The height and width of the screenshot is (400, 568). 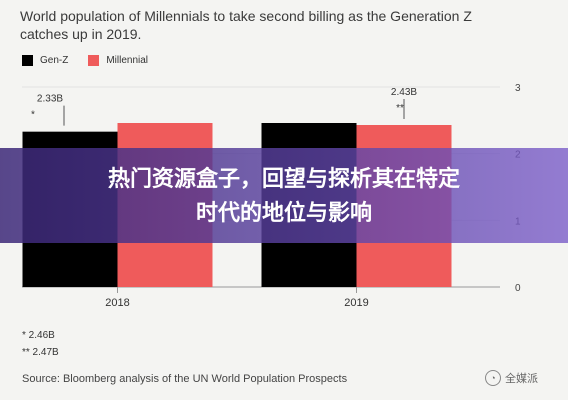 I want to click on legend-item-genz: Gen-Z, so click(x=45, y=60).